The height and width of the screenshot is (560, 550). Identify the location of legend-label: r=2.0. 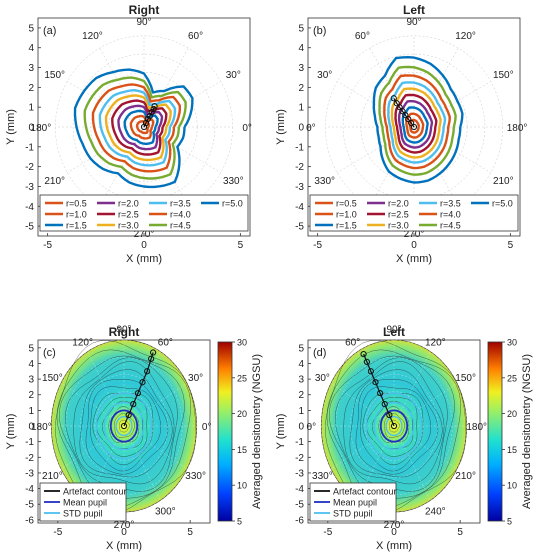
(398, 204).